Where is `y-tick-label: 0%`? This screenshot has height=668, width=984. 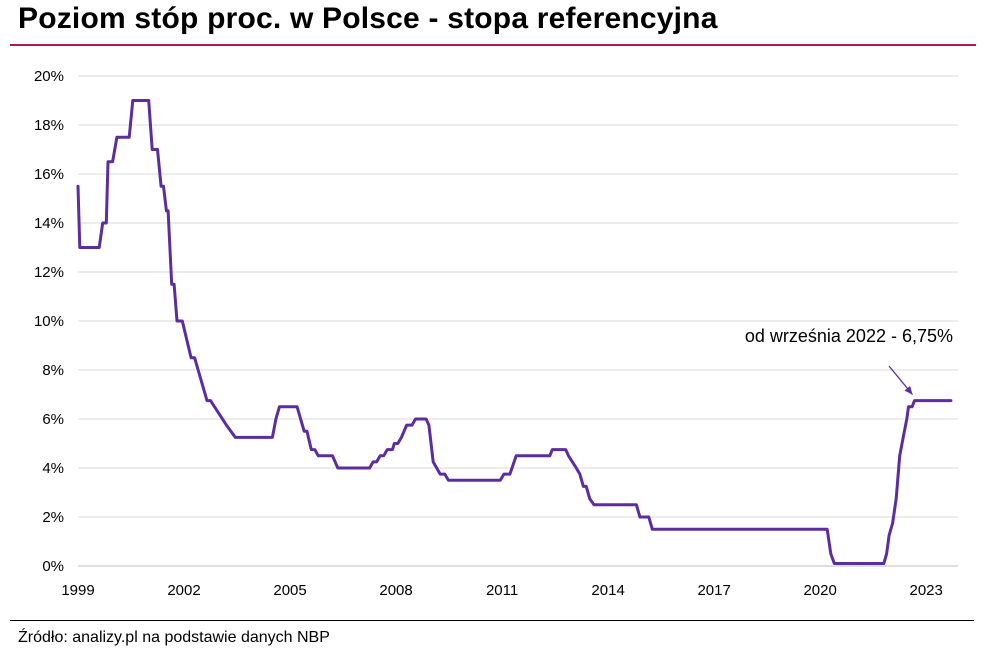 y-tick-label: 0% is located at coordinates (53, 566).